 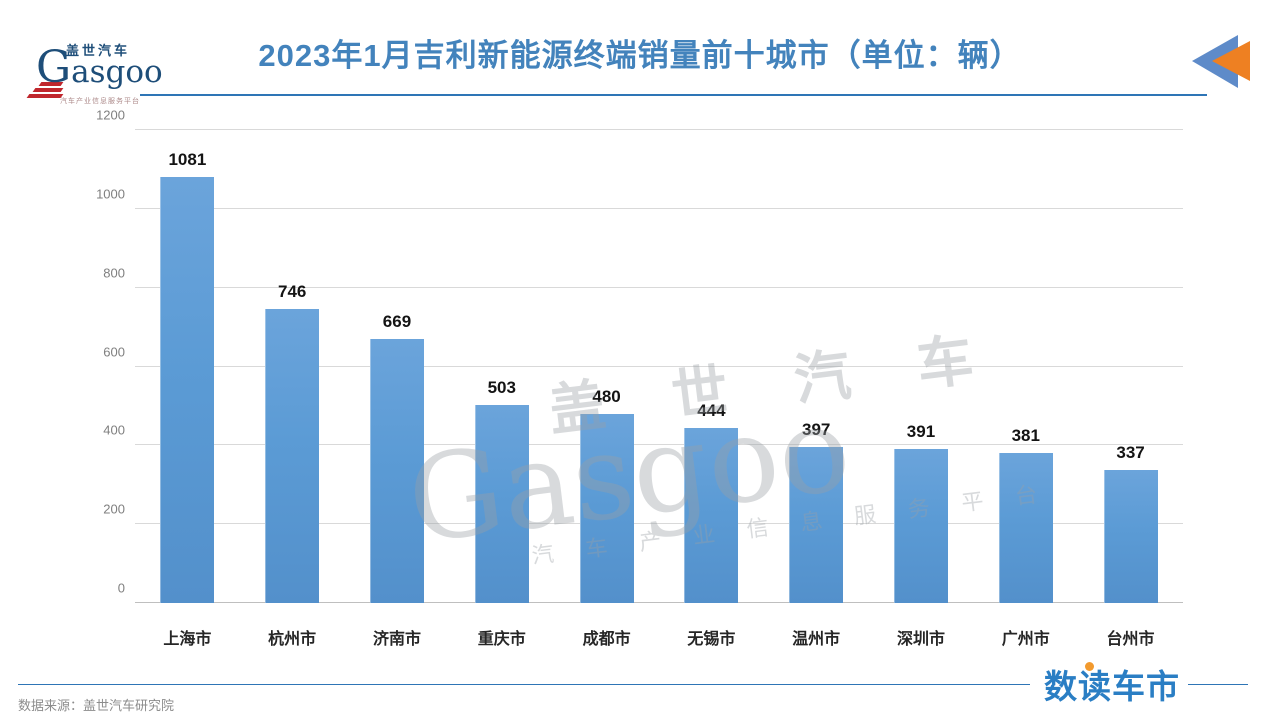 I want to click on bar-value-label: 381, so click(x=1025, y=435).